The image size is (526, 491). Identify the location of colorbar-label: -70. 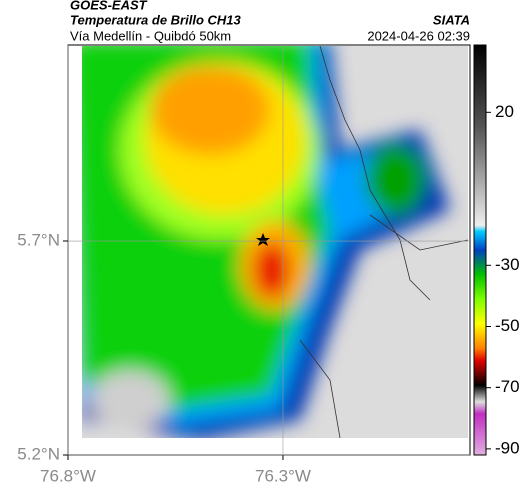
(507, 386).